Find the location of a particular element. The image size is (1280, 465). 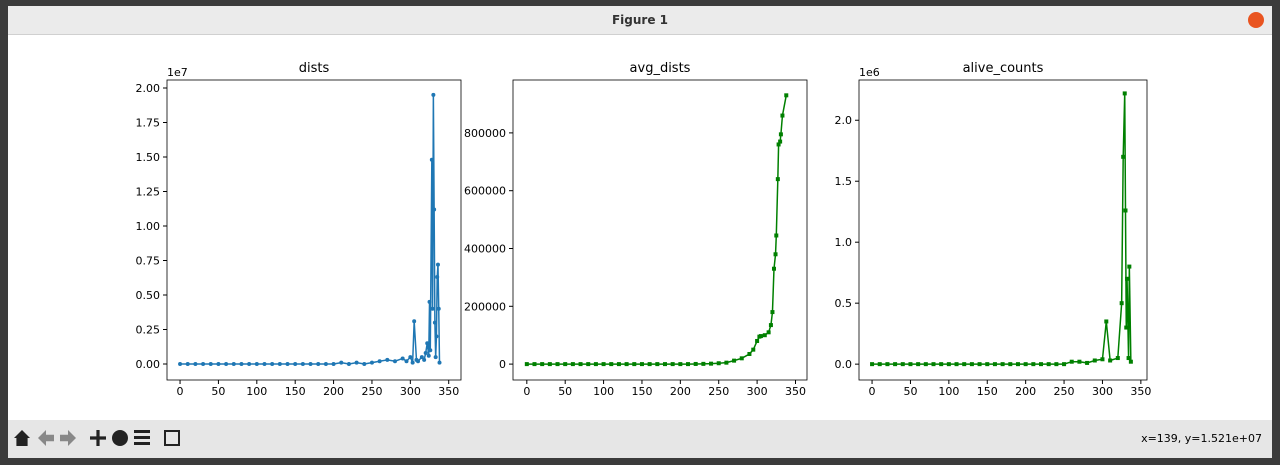

y-tick-label: 2.00 is located at coordinates (148, 88).